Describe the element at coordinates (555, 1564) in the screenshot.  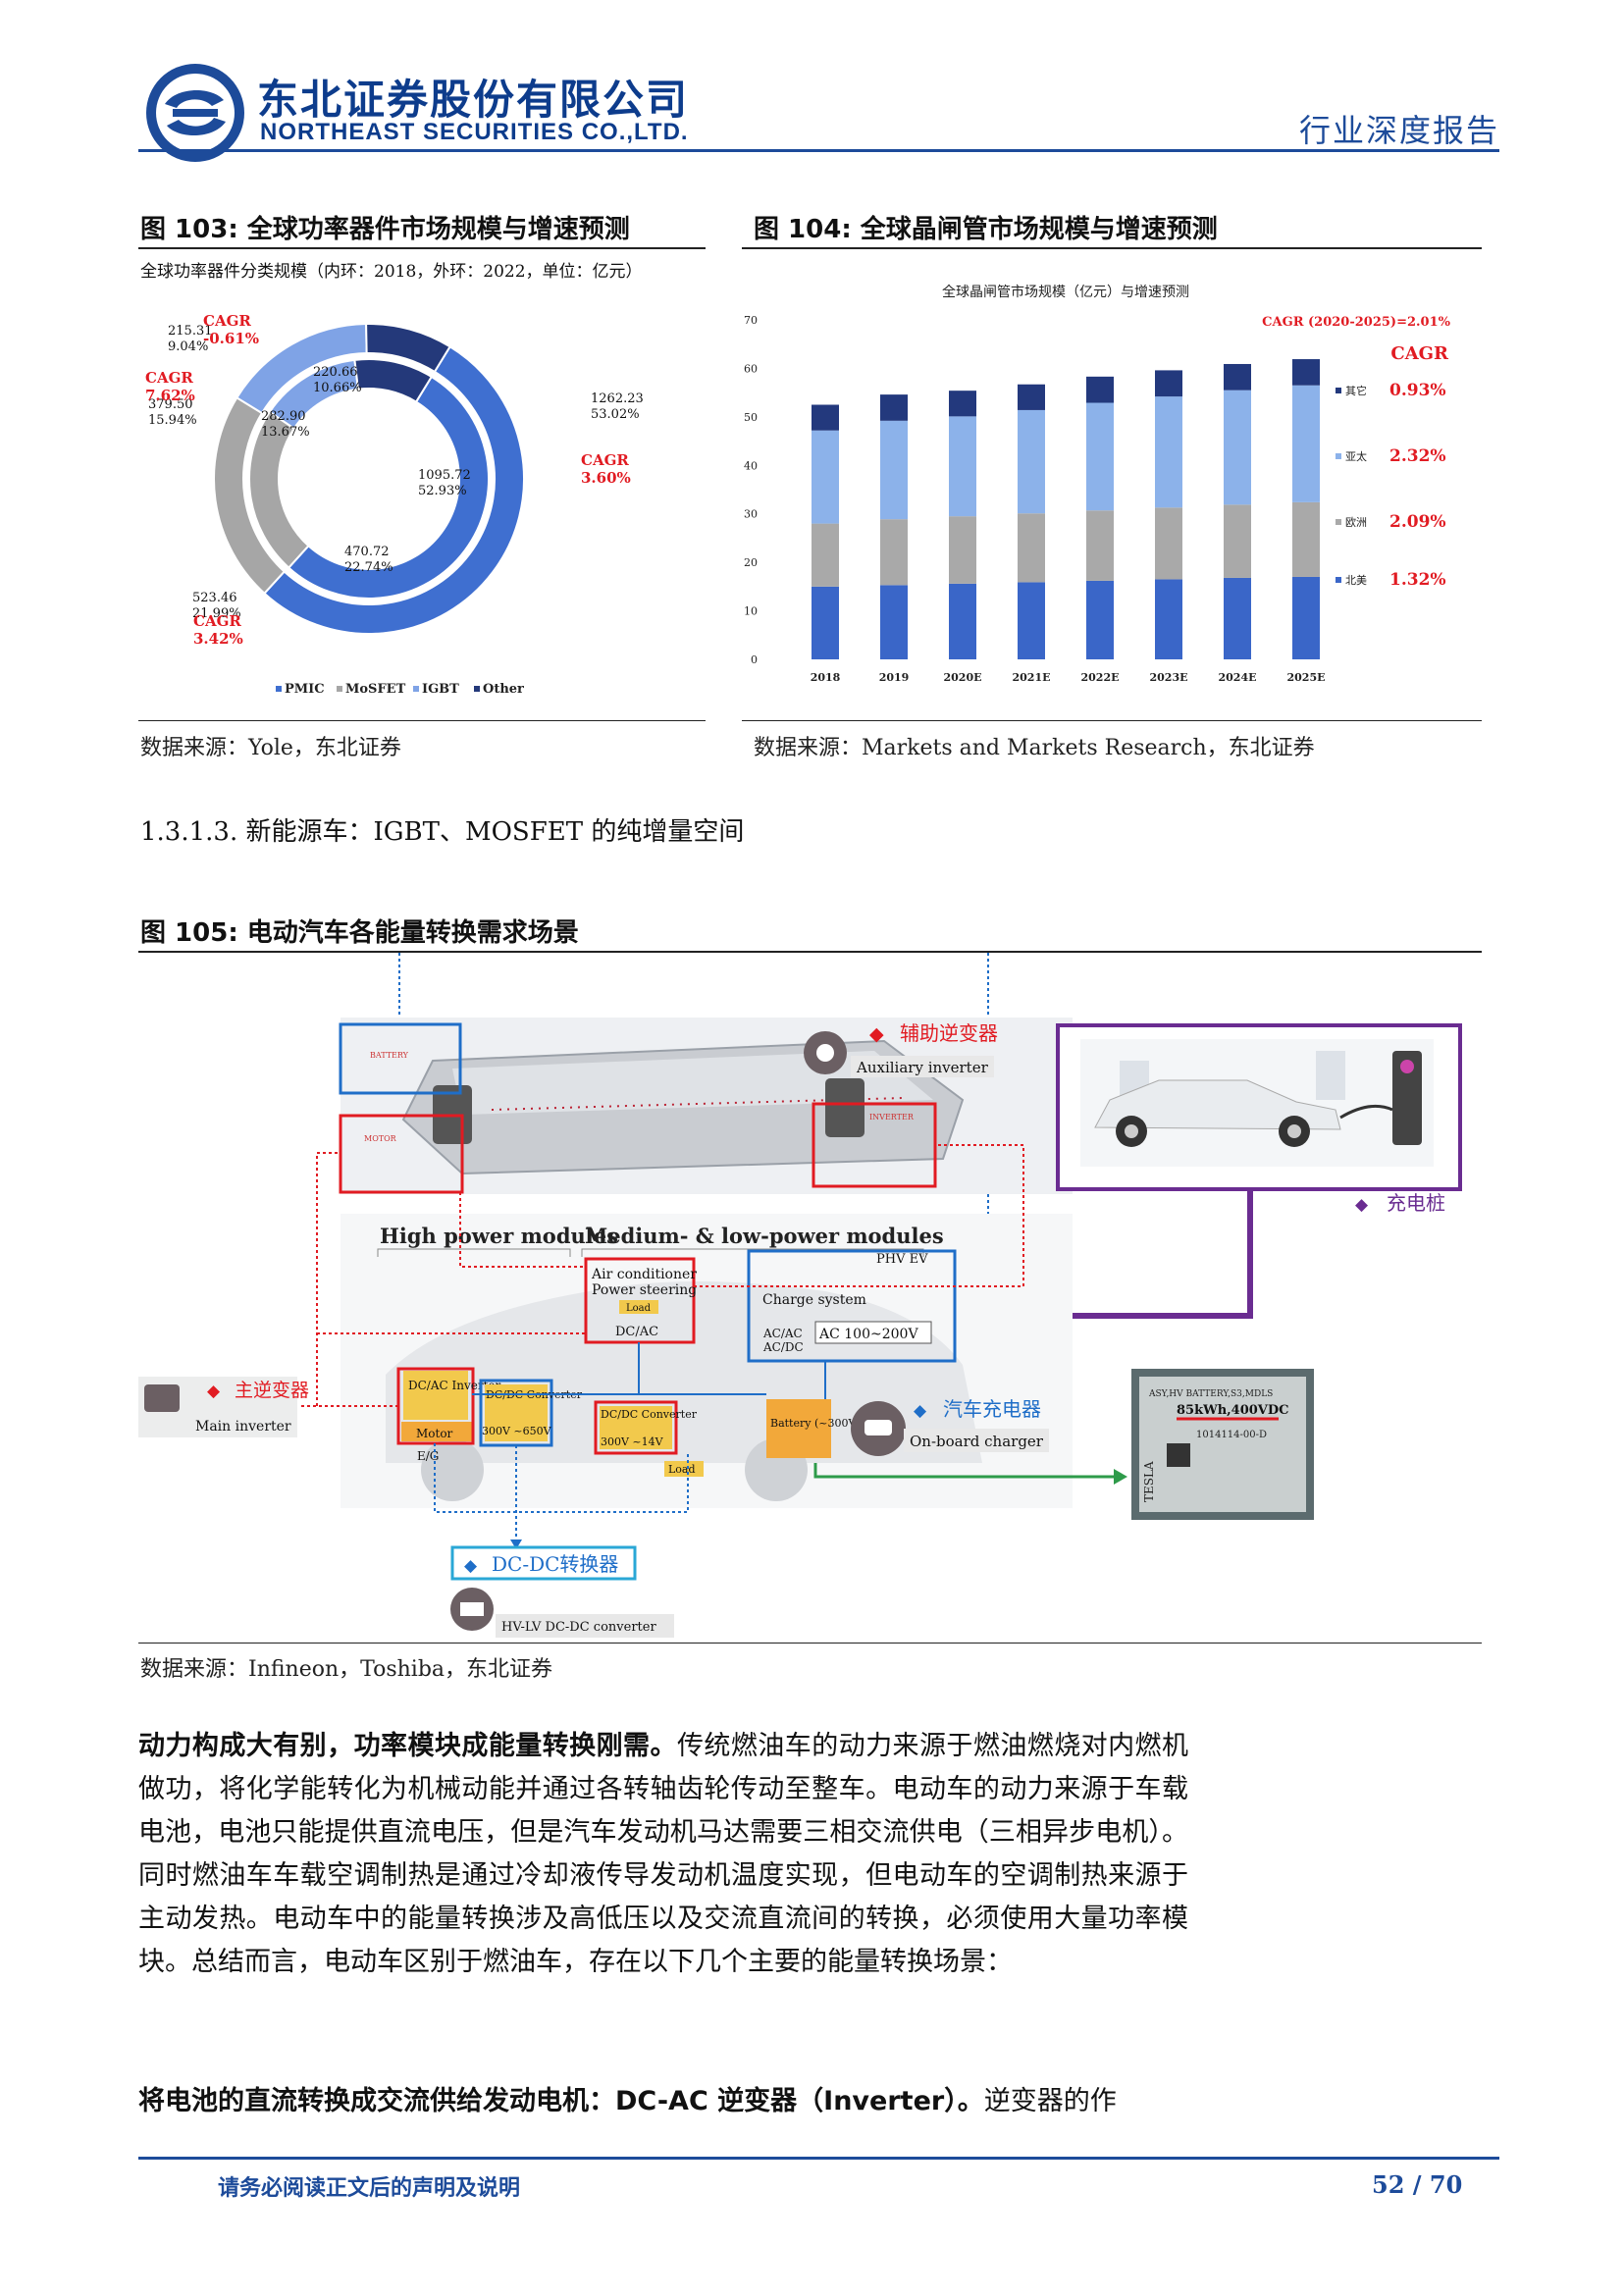
I see `svg-text: DC-DC转换器` at that location.